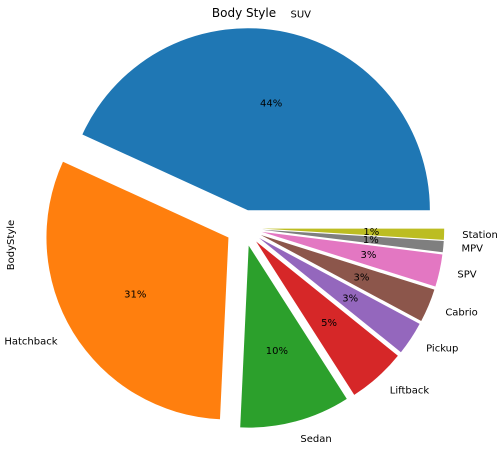 The height and width of the screenshot is (476, 501). Describe the element at coordinates (472, 248) in the screenshot. I see `slice-label-mpv: MPV` at that location.